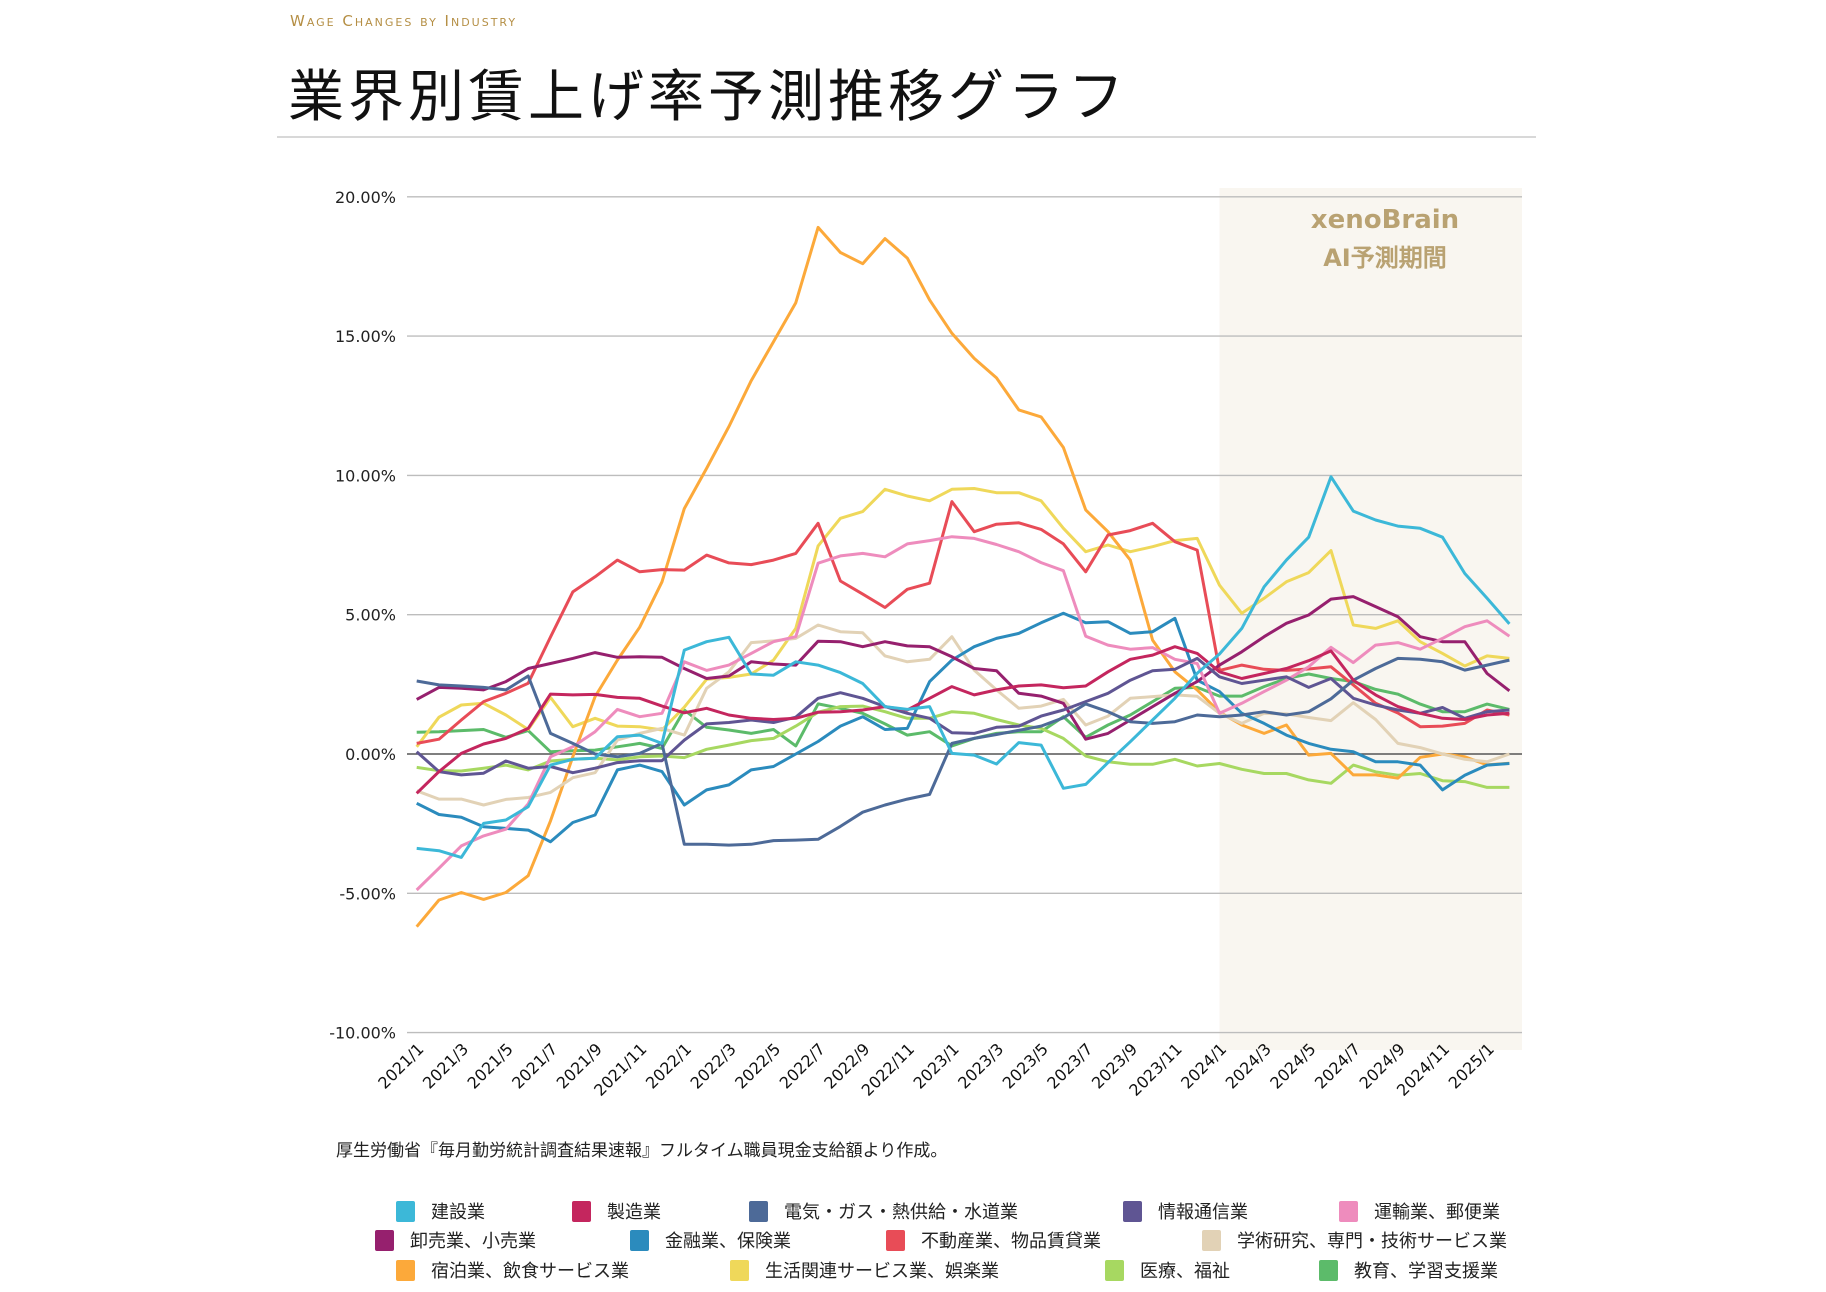 This screenshot has width=1826, height=1292. Describe the element at coordinates (642, 1151) in the screenshot. I see `source-note: 厚生労働省『毎月勤労統計調査結果速報』フルタイム職員現金支給額より作成。` at that location.